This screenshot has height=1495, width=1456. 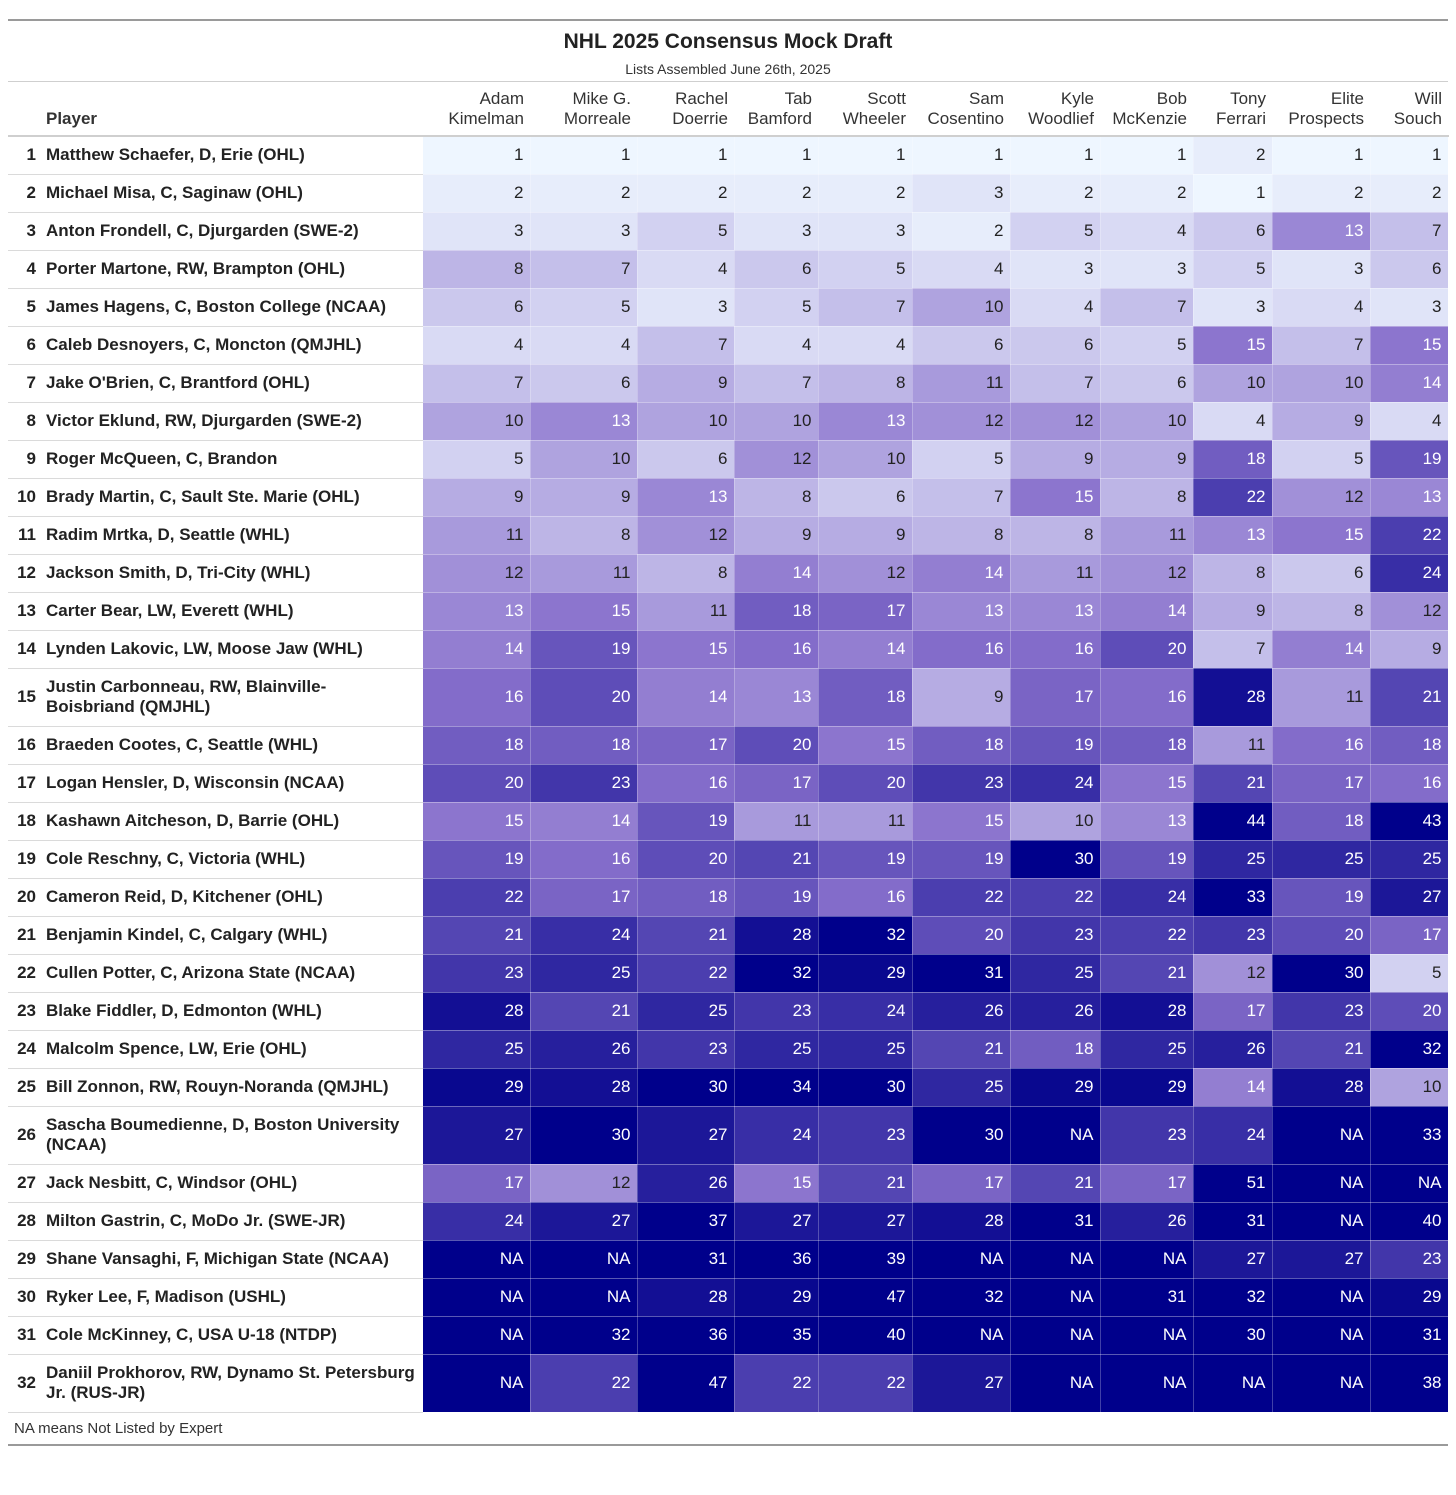 What do you see at coordinates (1409, 109) in the screenshot?
I see `expert-header: Will Souch` at bounding box center [1409, 109].